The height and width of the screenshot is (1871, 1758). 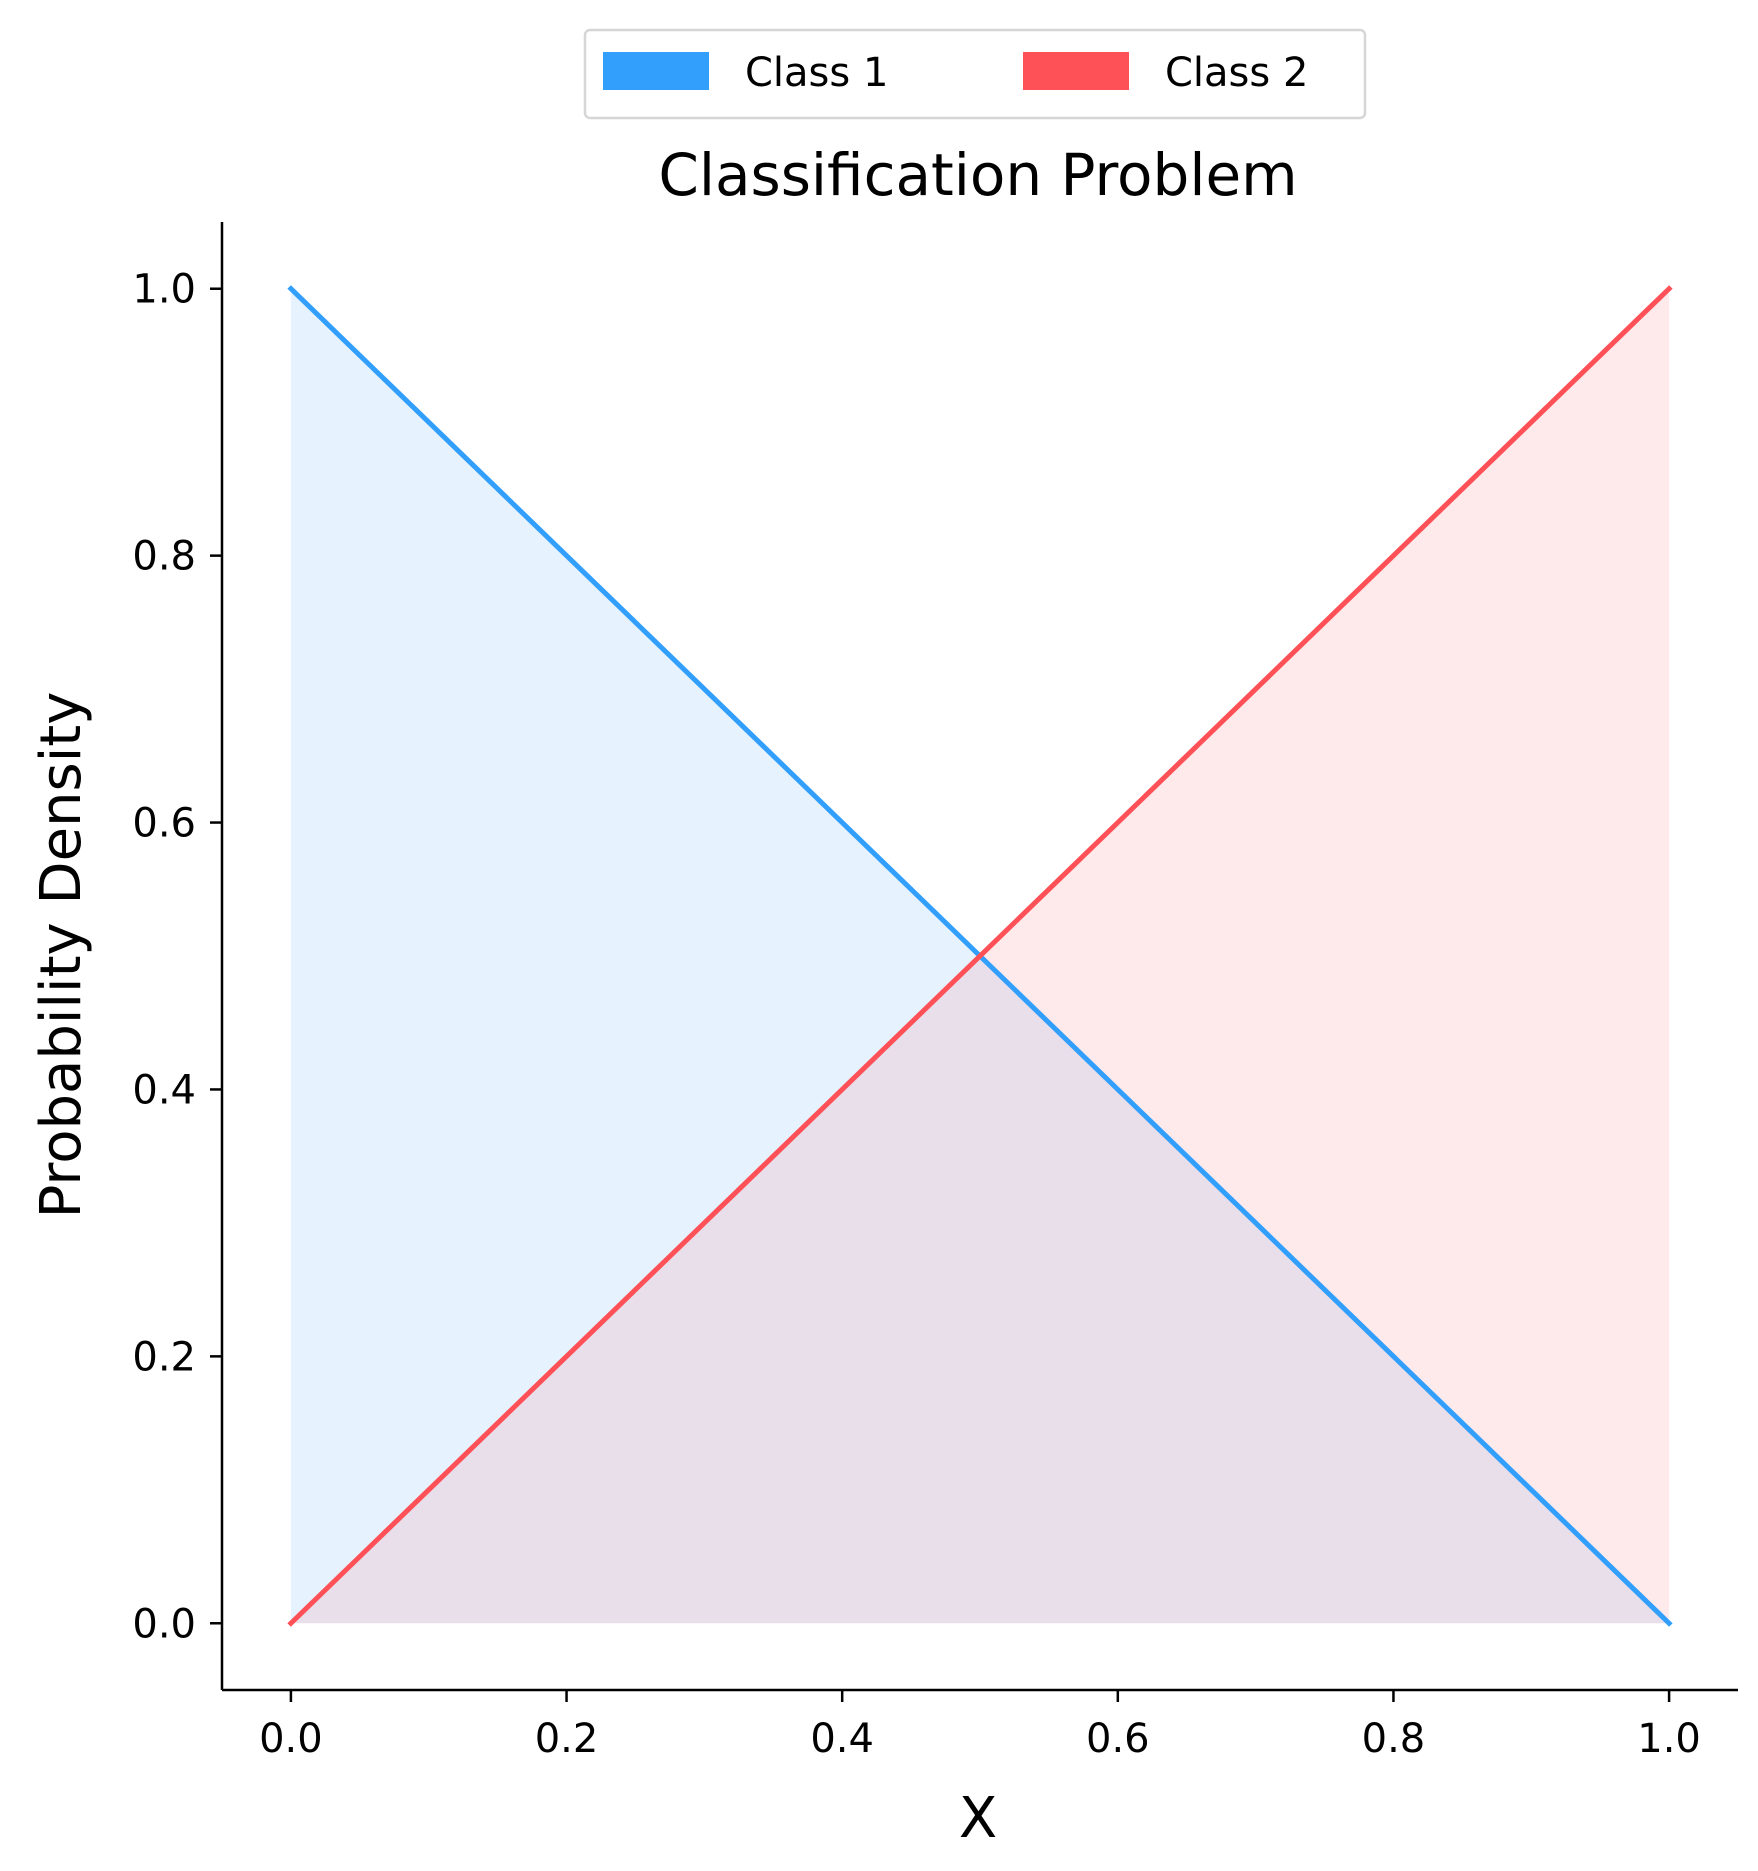 What do you see at coordinates (1118, 1739) in the screenshot?
I see `x-tick-label: 0.6` at bounding box center [1118, 1739].